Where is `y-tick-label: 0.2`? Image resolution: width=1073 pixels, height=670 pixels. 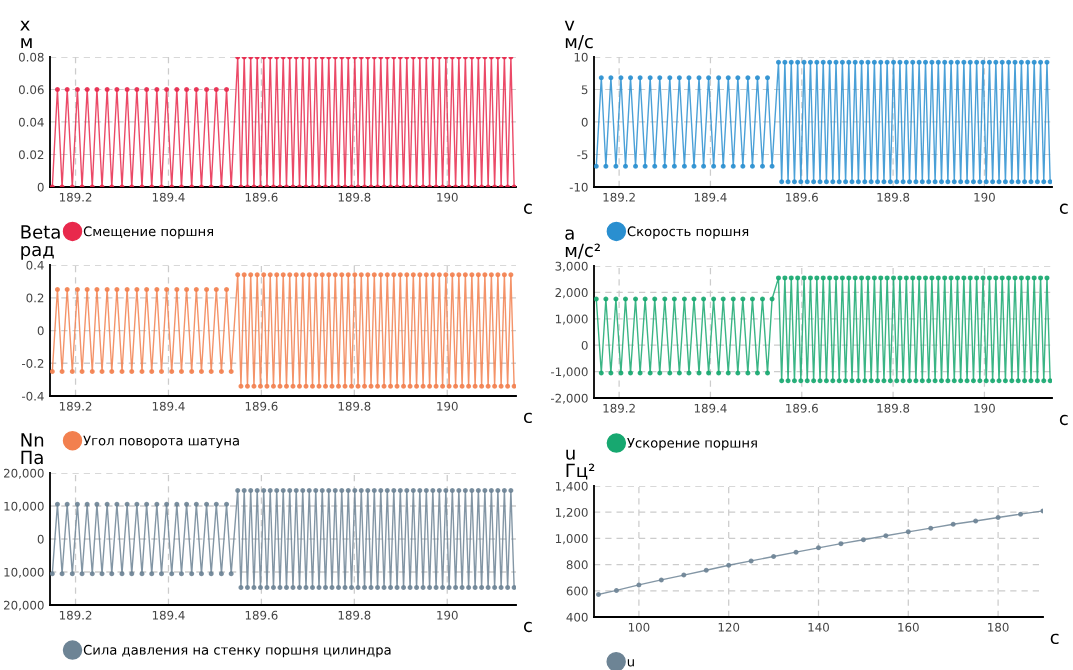 y-tick-label: 0.2 is located at coordinates (35, 298).